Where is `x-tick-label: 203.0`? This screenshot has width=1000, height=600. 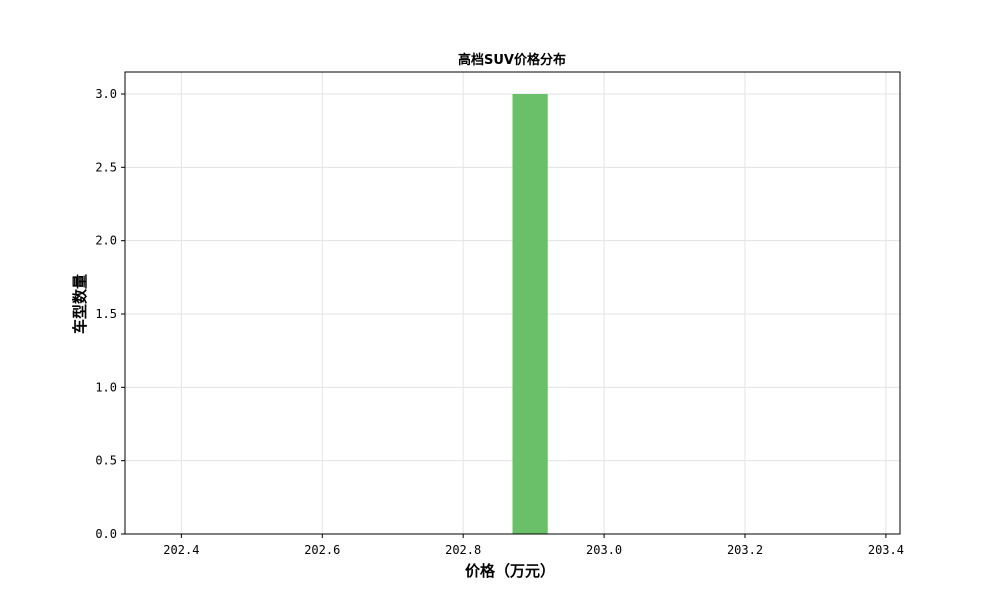
x-tick-label: 203.0 is located at coordinates (604, 550).